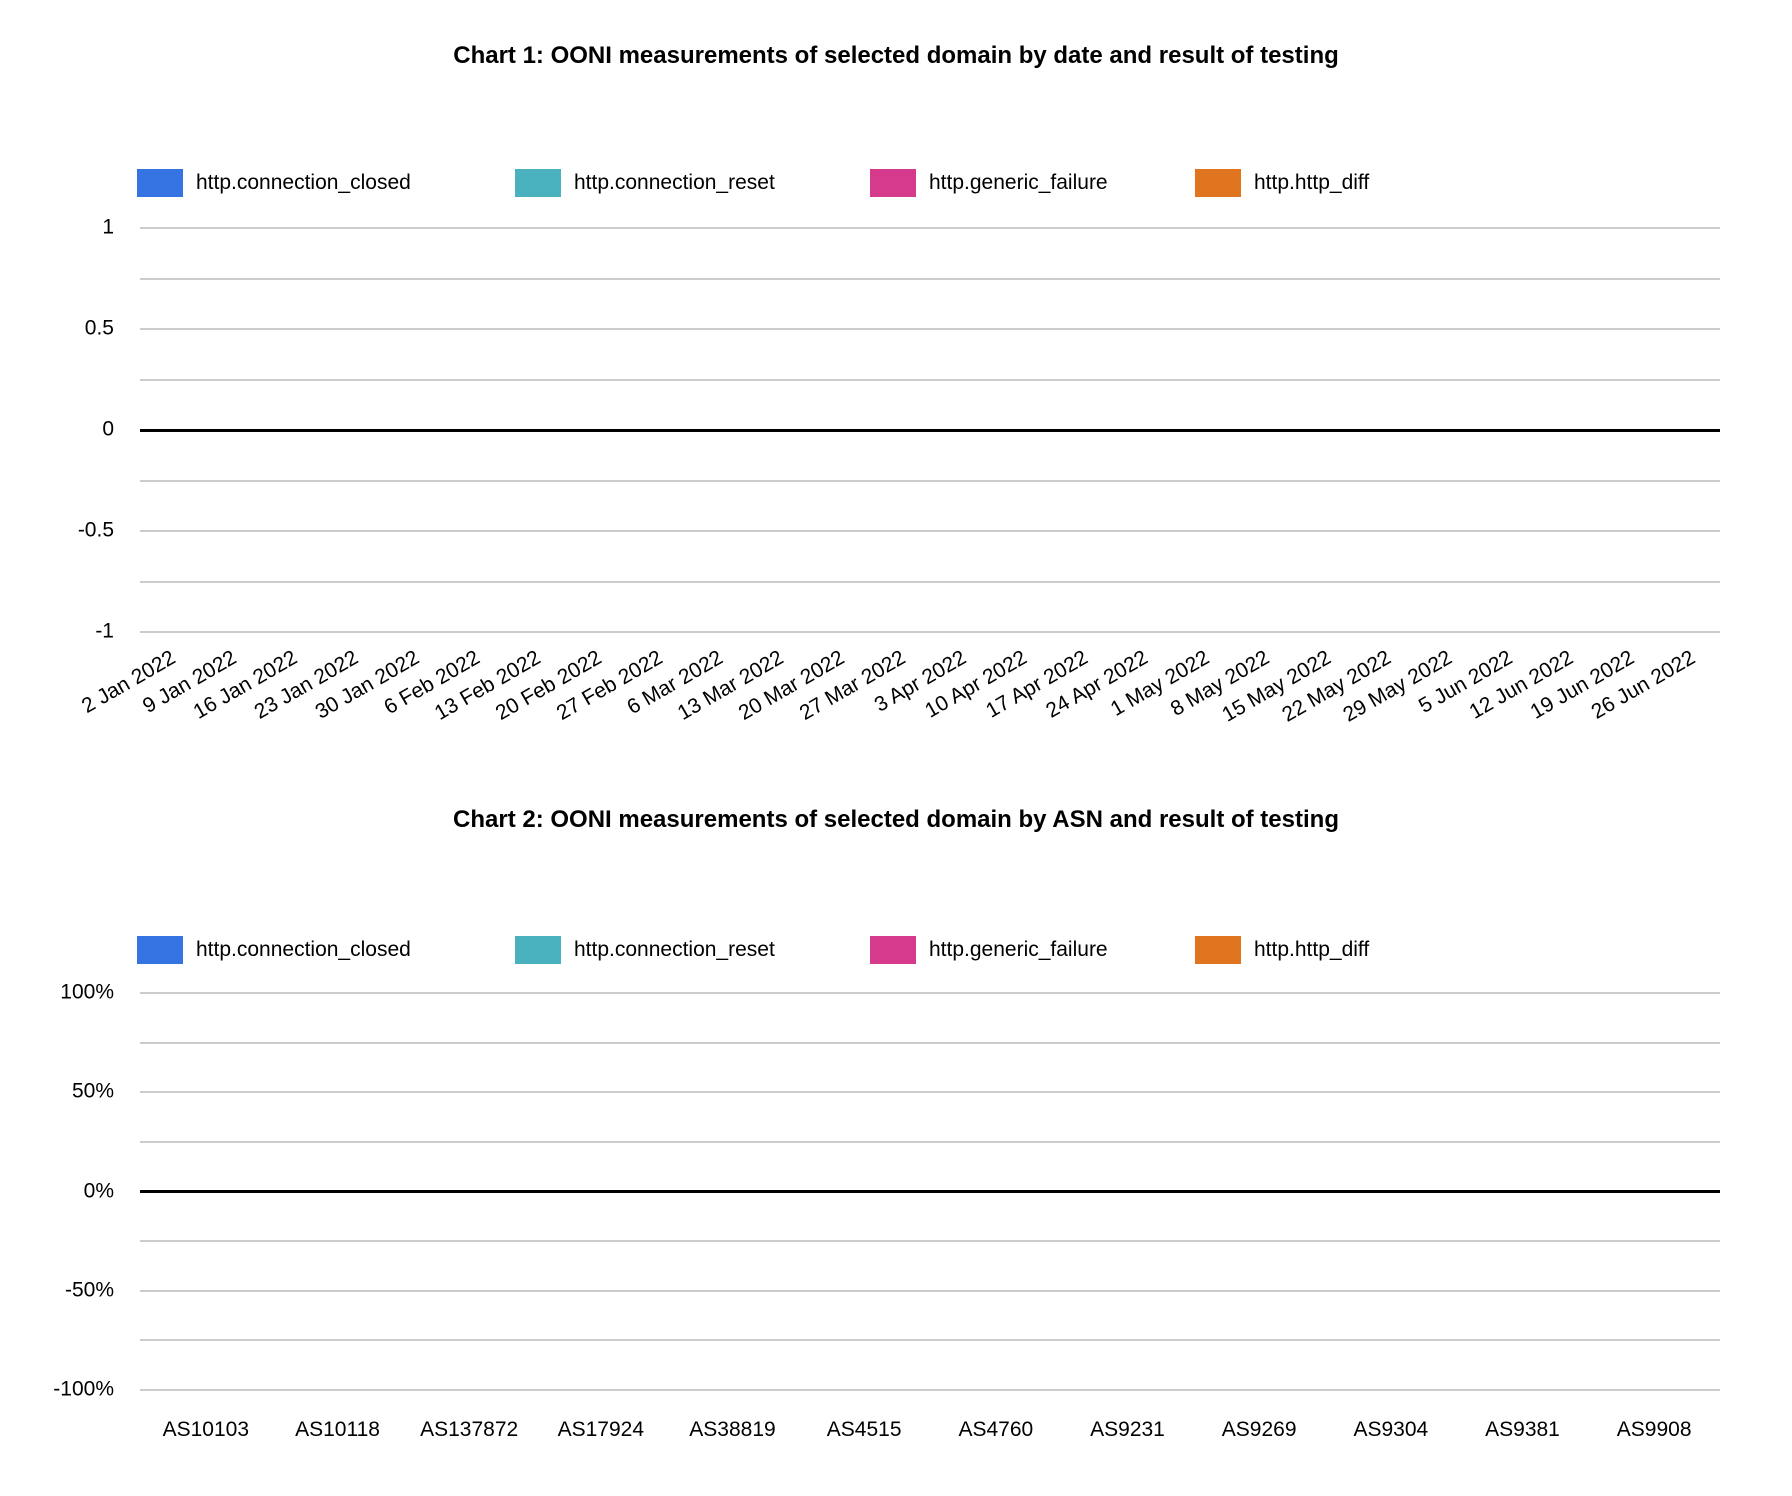  I want to click on x-axis-tick-label: AS9381, so click(1522, 1429).